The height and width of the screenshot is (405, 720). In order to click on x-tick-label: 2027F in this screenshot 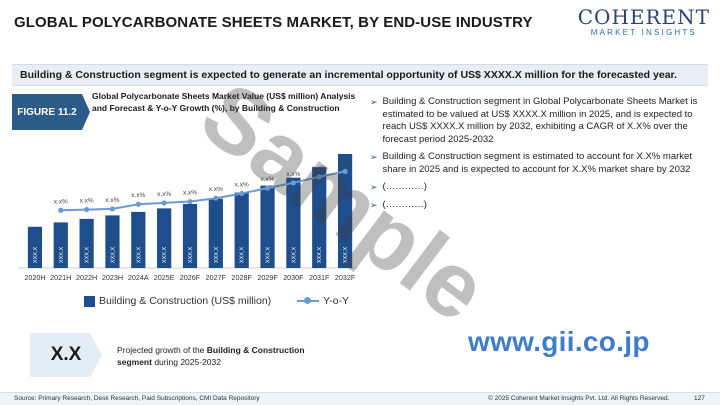, I will do `click(216, 277)`.